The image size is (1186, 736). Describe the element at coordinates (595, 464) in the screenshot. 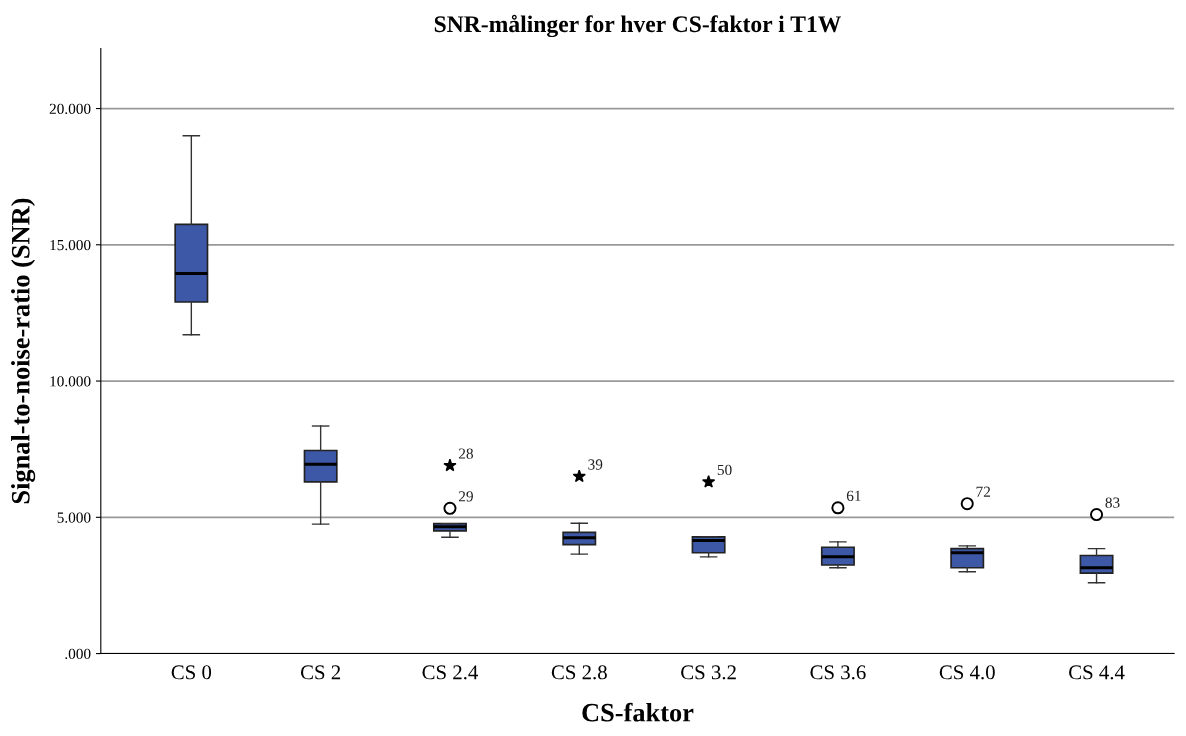

I see `annotation: 39` at that location.